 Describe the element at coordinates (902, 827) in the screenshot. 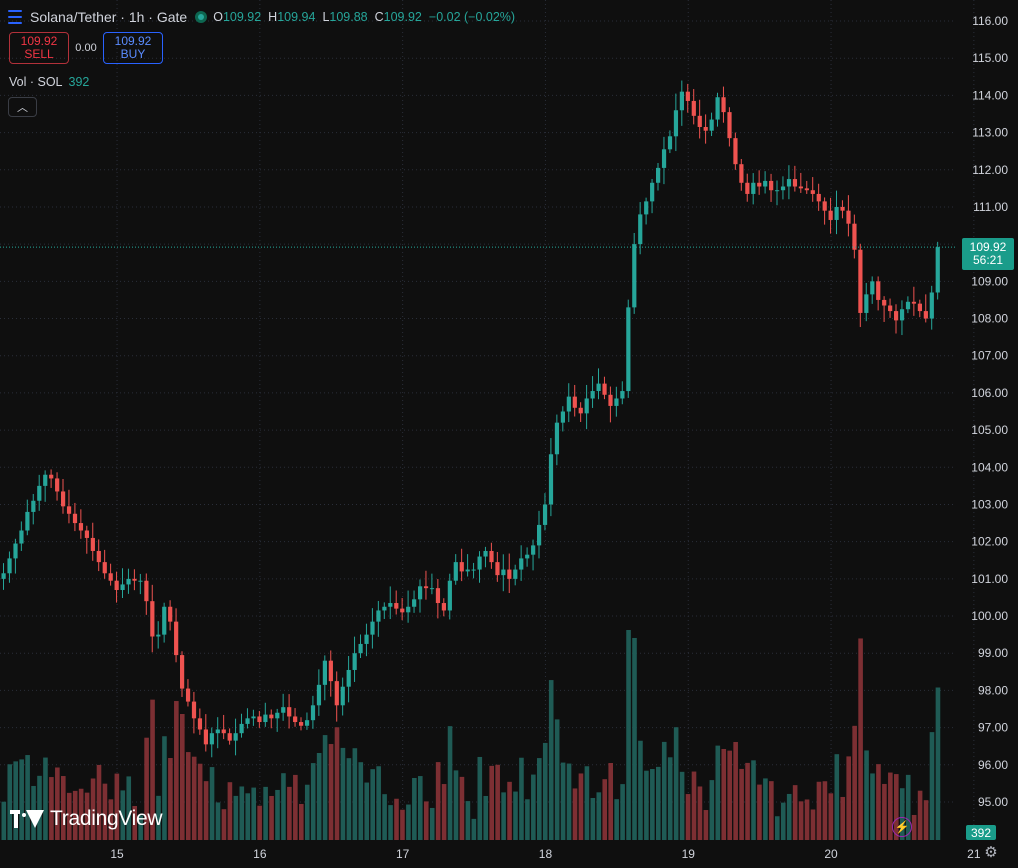

I see `lightning-icon: ⚡` at that location.